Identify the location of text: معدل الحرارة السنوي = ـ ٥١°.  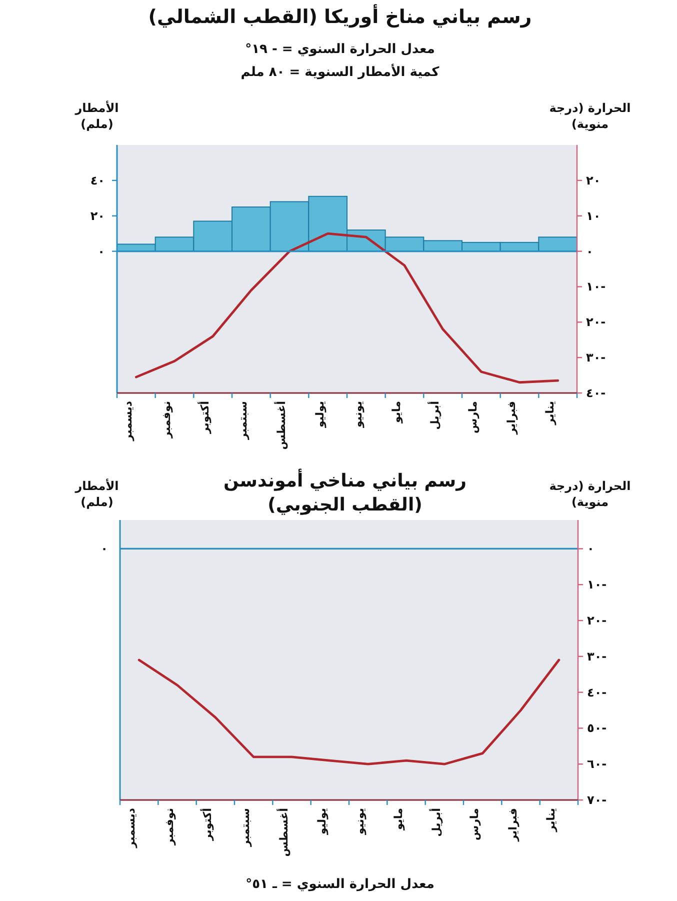
(340, 885).